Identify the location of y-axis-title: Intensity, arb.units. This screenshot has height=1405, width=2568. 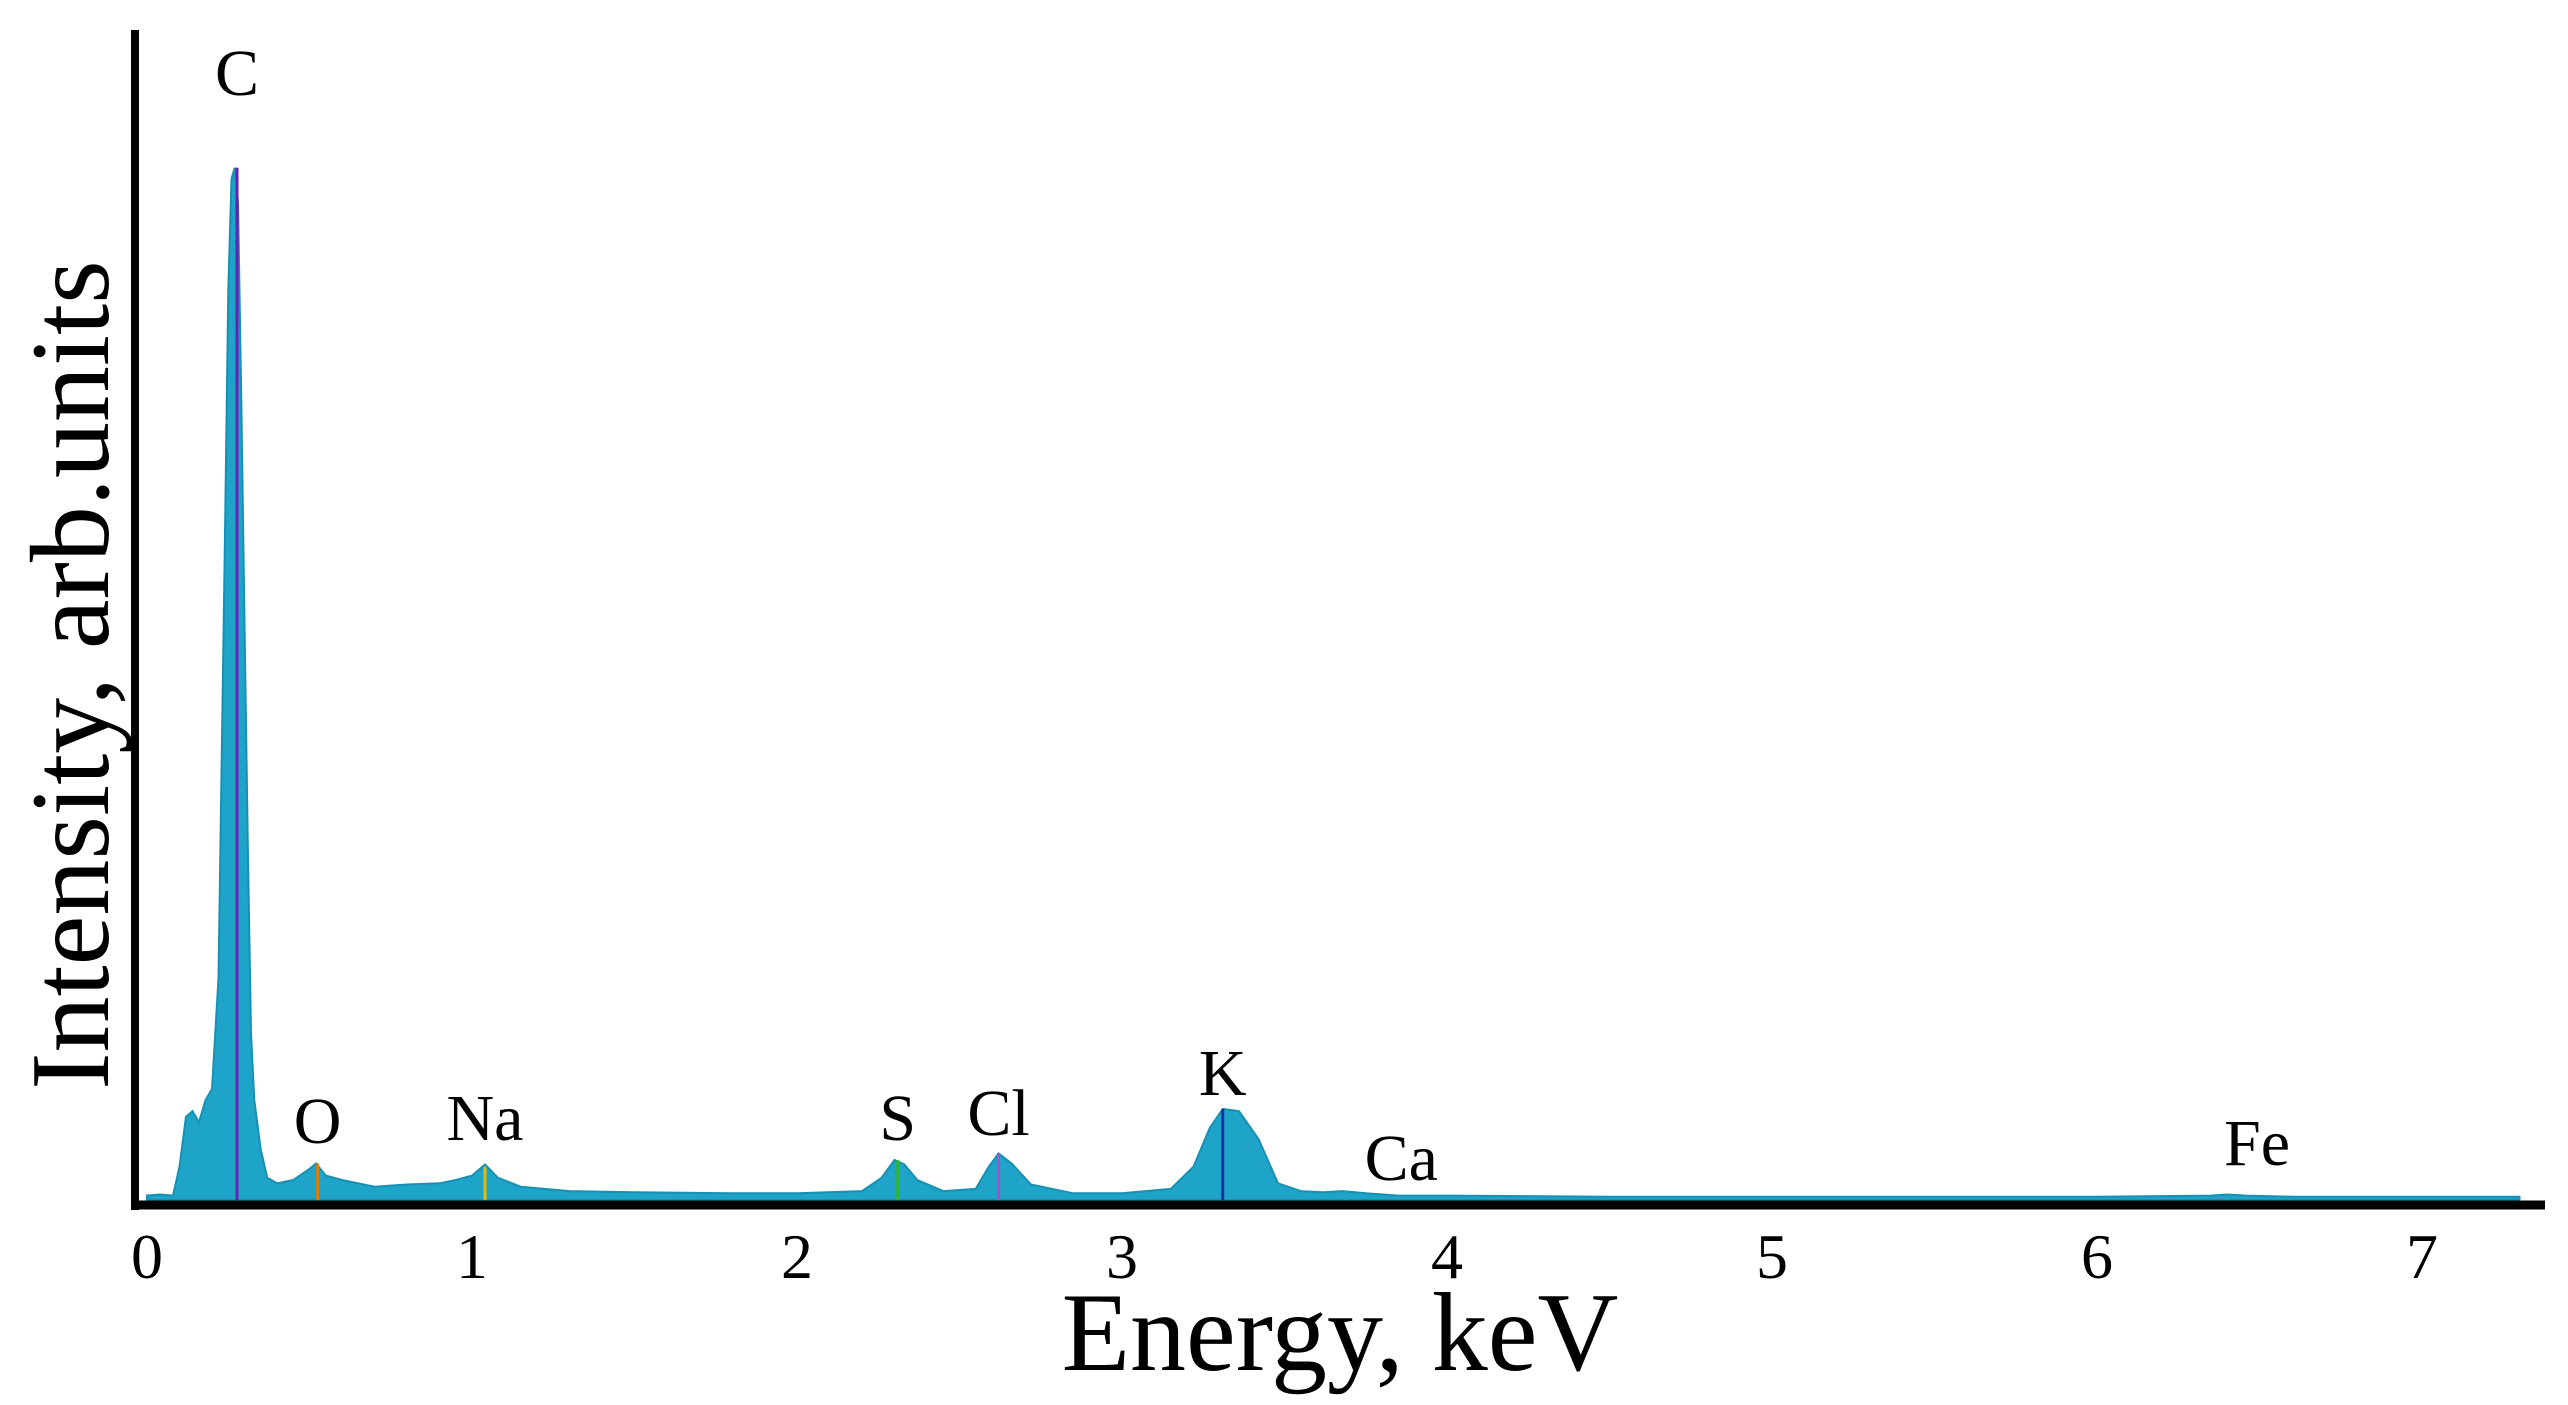
(71, 675).